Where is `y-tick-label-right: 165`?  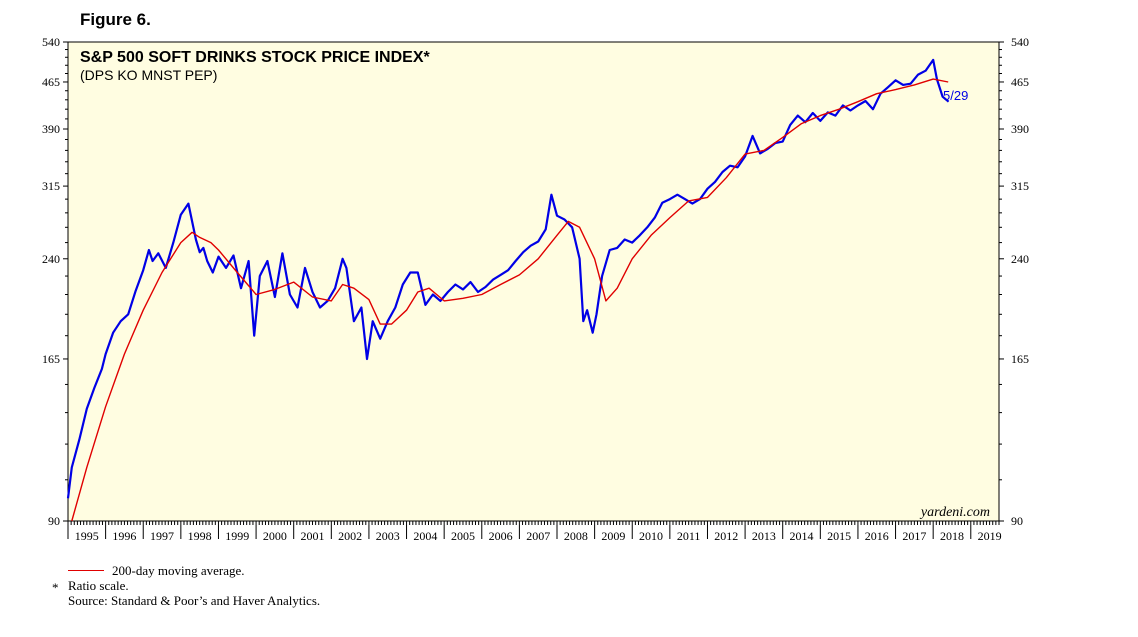
y-tick-label-right: 165 is located at coordinates (1020, 359).